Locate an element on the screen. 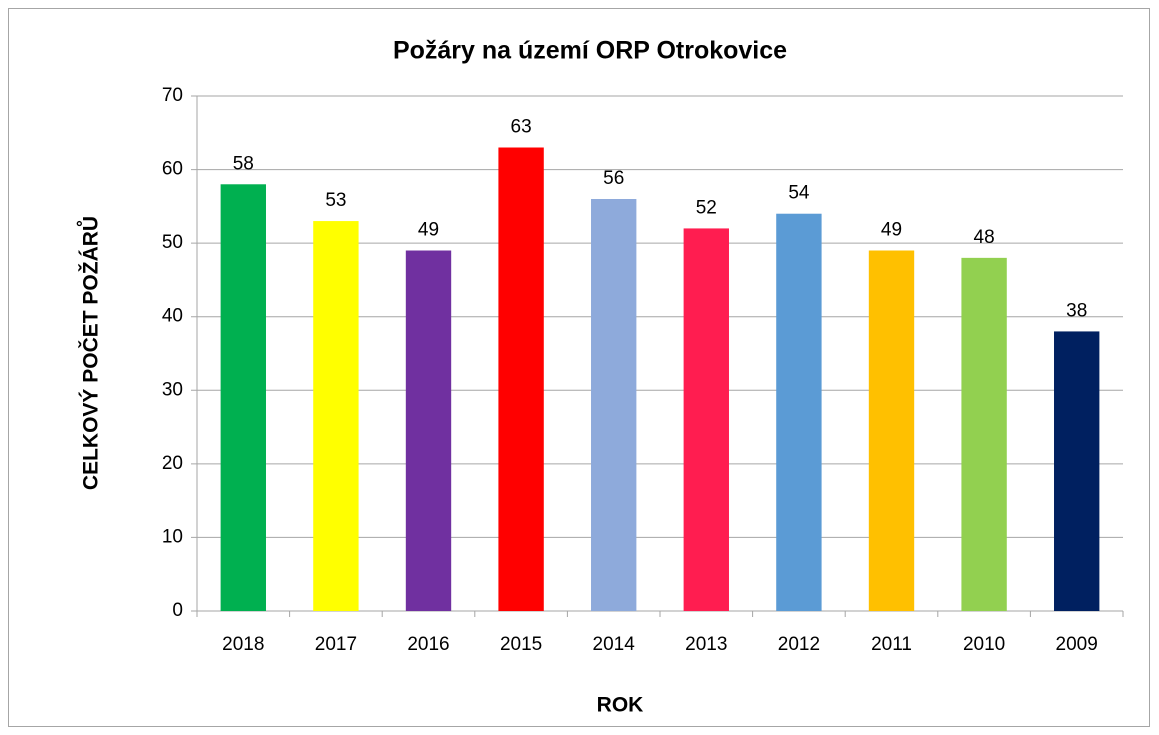  data-label: 58 is located at coordinates (243, 163).